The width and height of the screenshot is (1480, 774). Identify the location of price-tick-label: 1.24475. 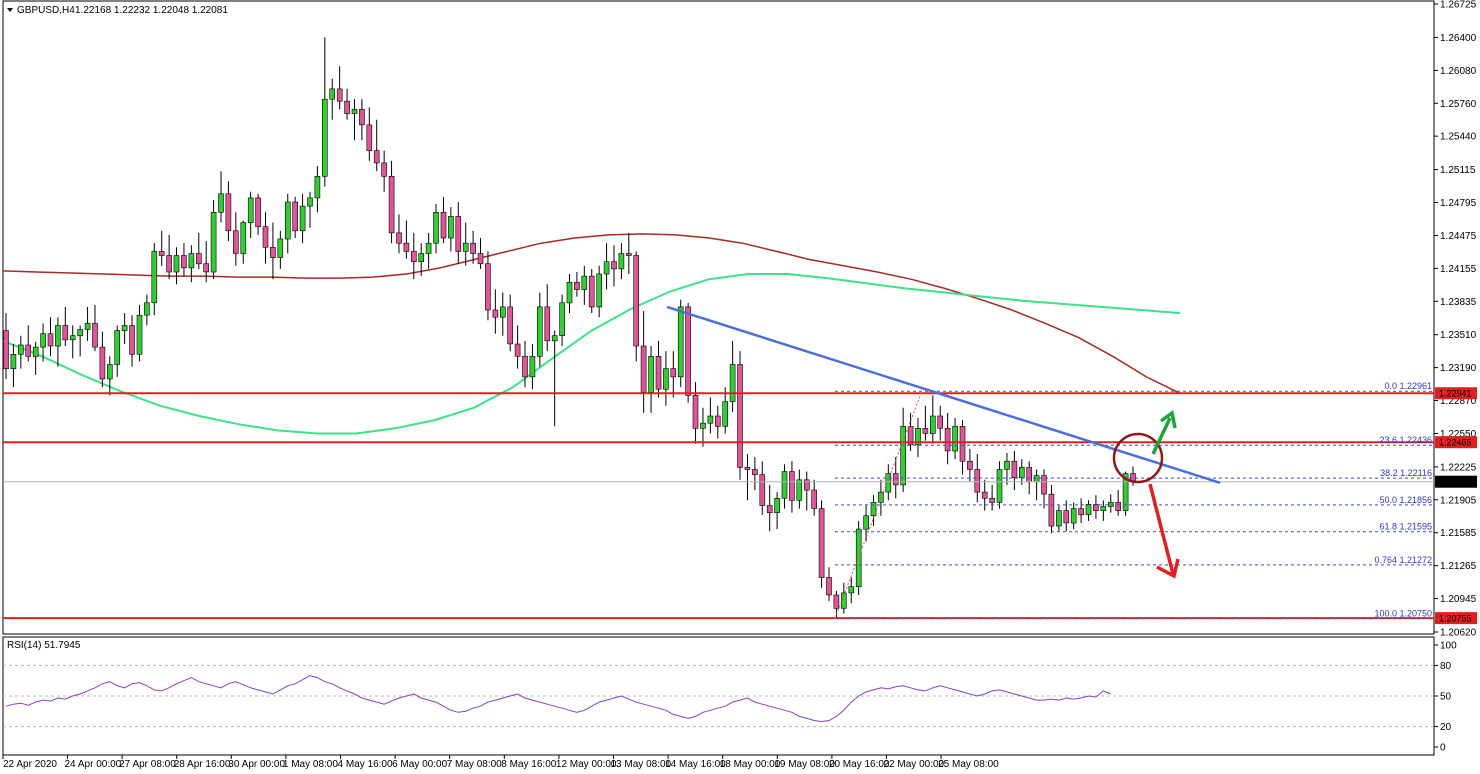
(1458, 236).